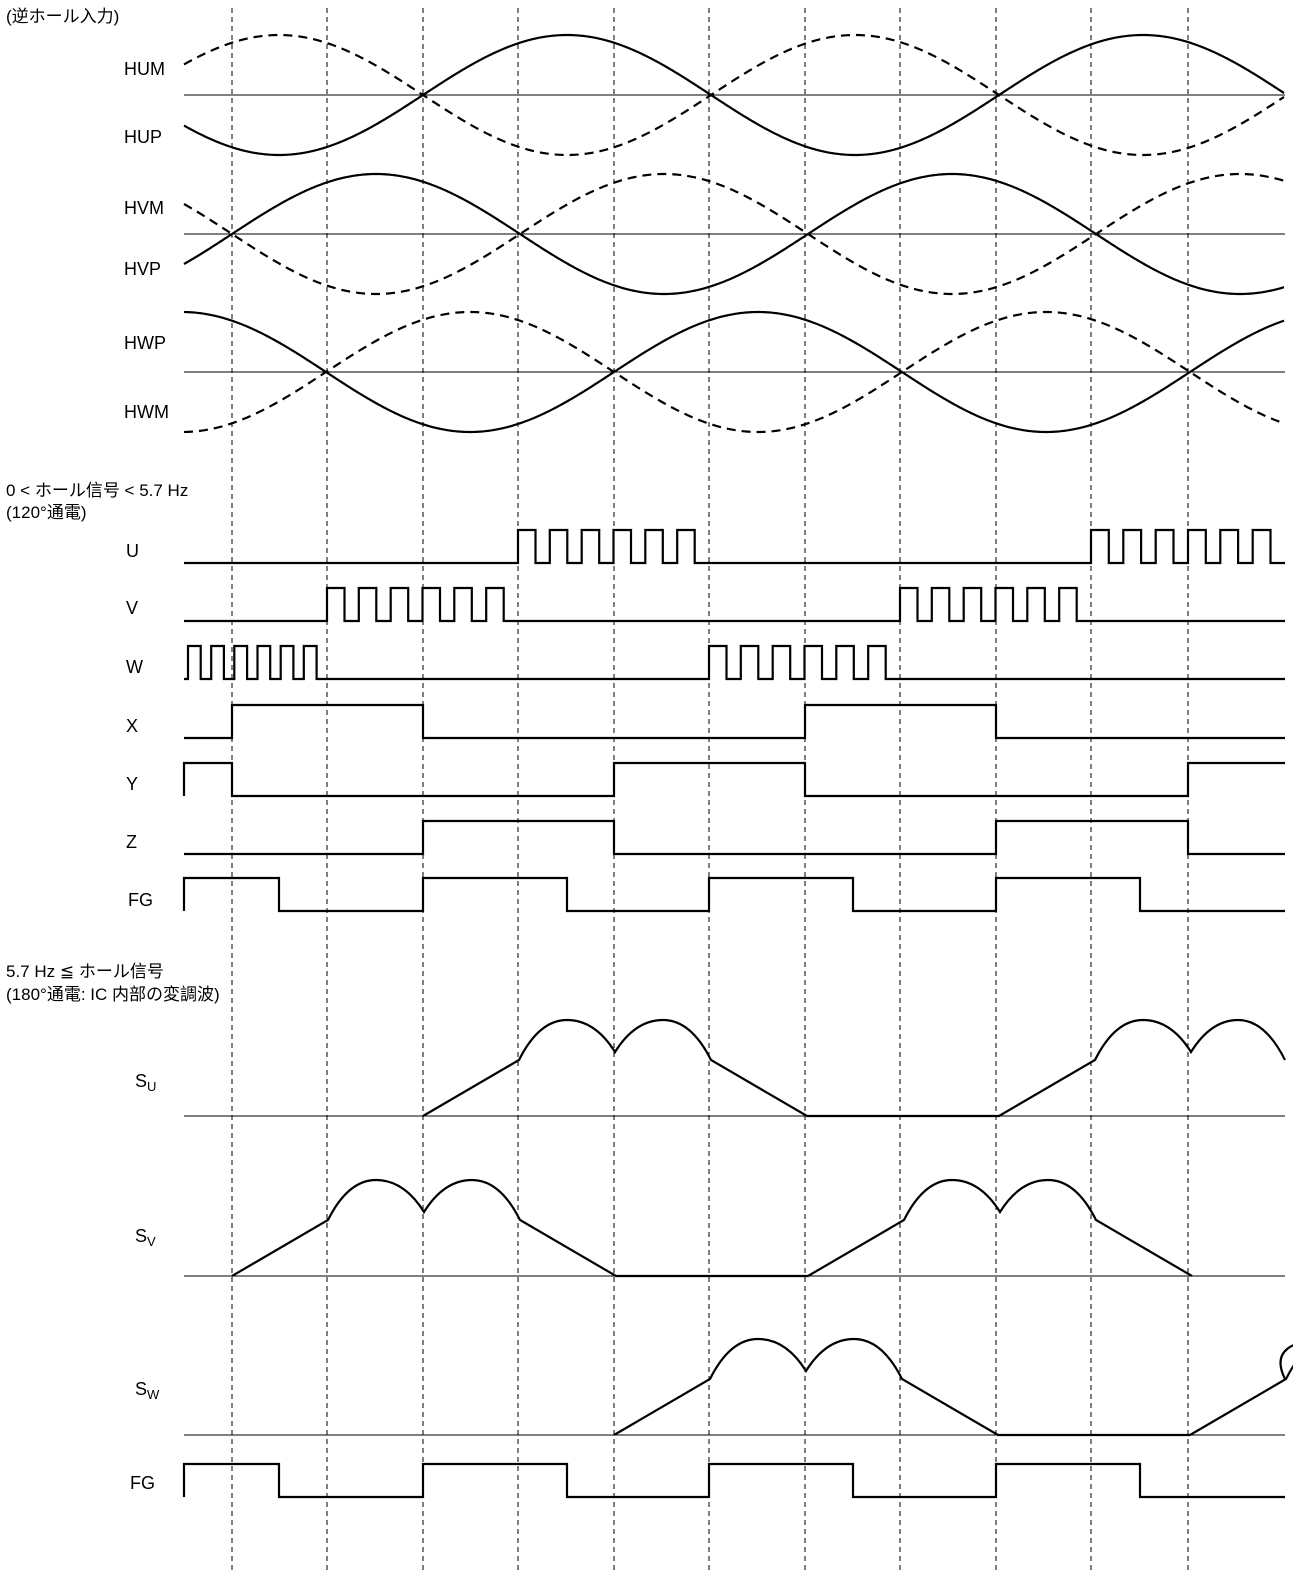  I want to click on wave-hvp, so click(734, 234).